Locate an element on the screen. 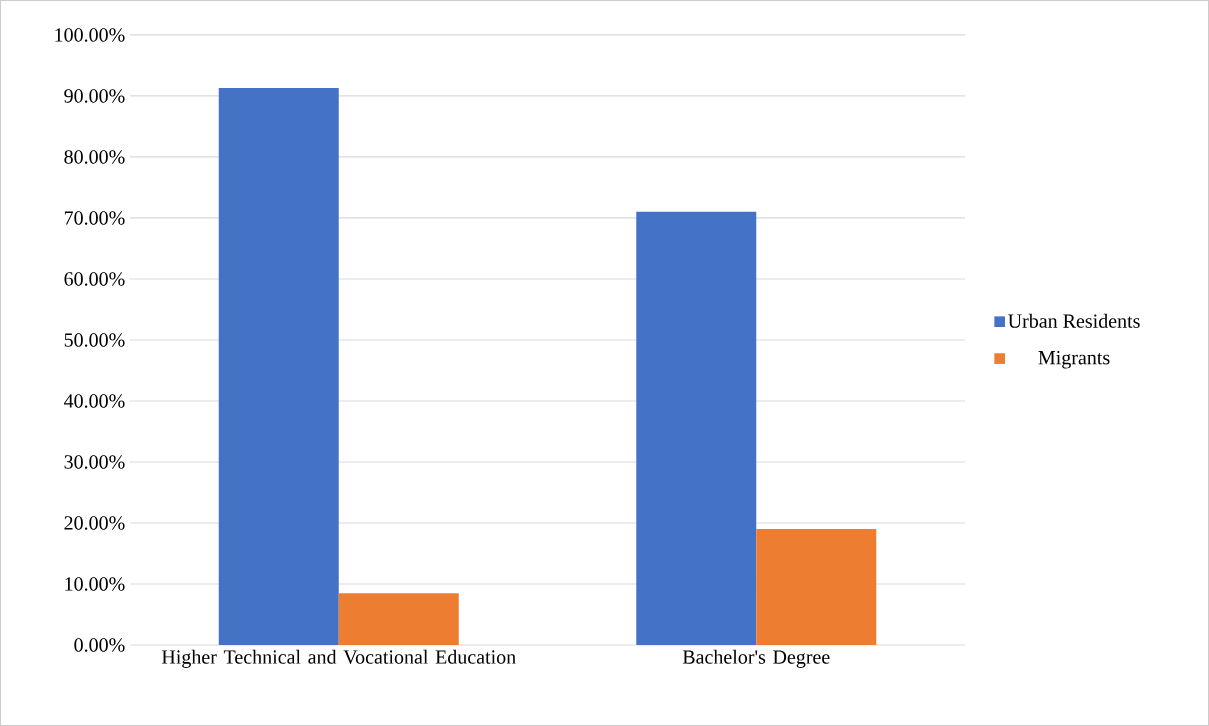 This screenshot has height=726, width=1209. x-tick-label: Bachelor's Degree is located at coordinates (756, 658).